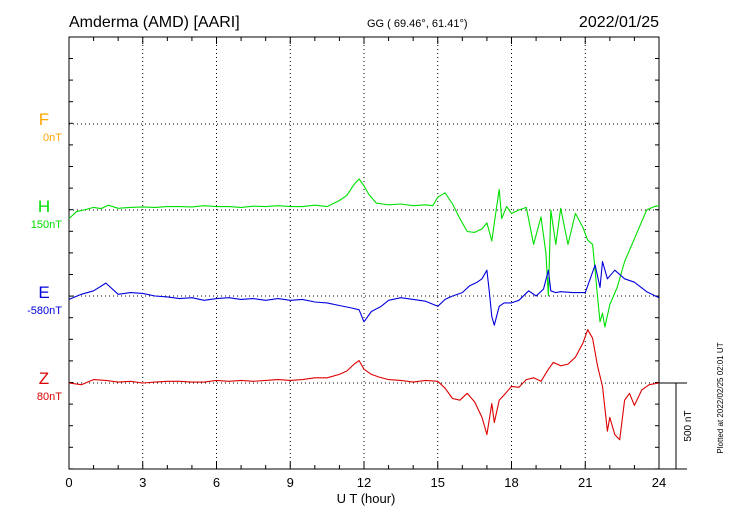  What do you see at coordinates (585, 482) in the screenshot?
I see `x-tick-label: 21` at bounding box center [585, 482].